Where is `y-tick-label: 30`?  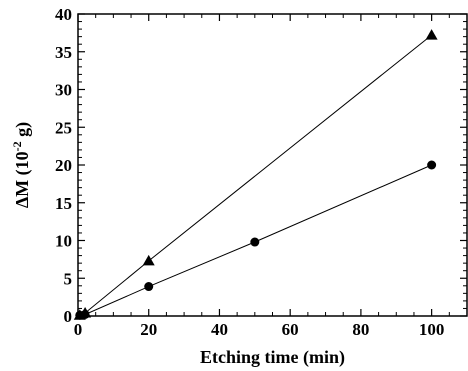
y-tick-label: 30 is located at coordinates (63, 90).